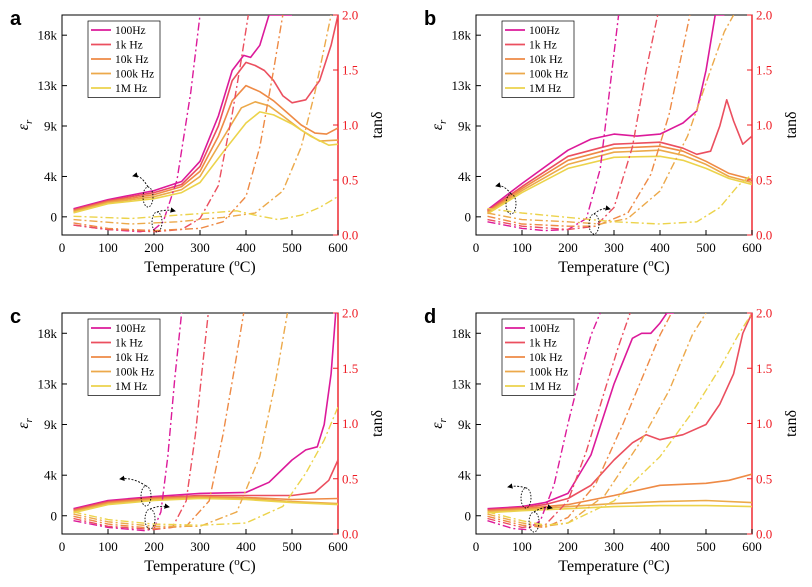 Image resolution: width=812 pixels, height=587 pixels. I want to click on panel-letter: c, so click(15, 317).